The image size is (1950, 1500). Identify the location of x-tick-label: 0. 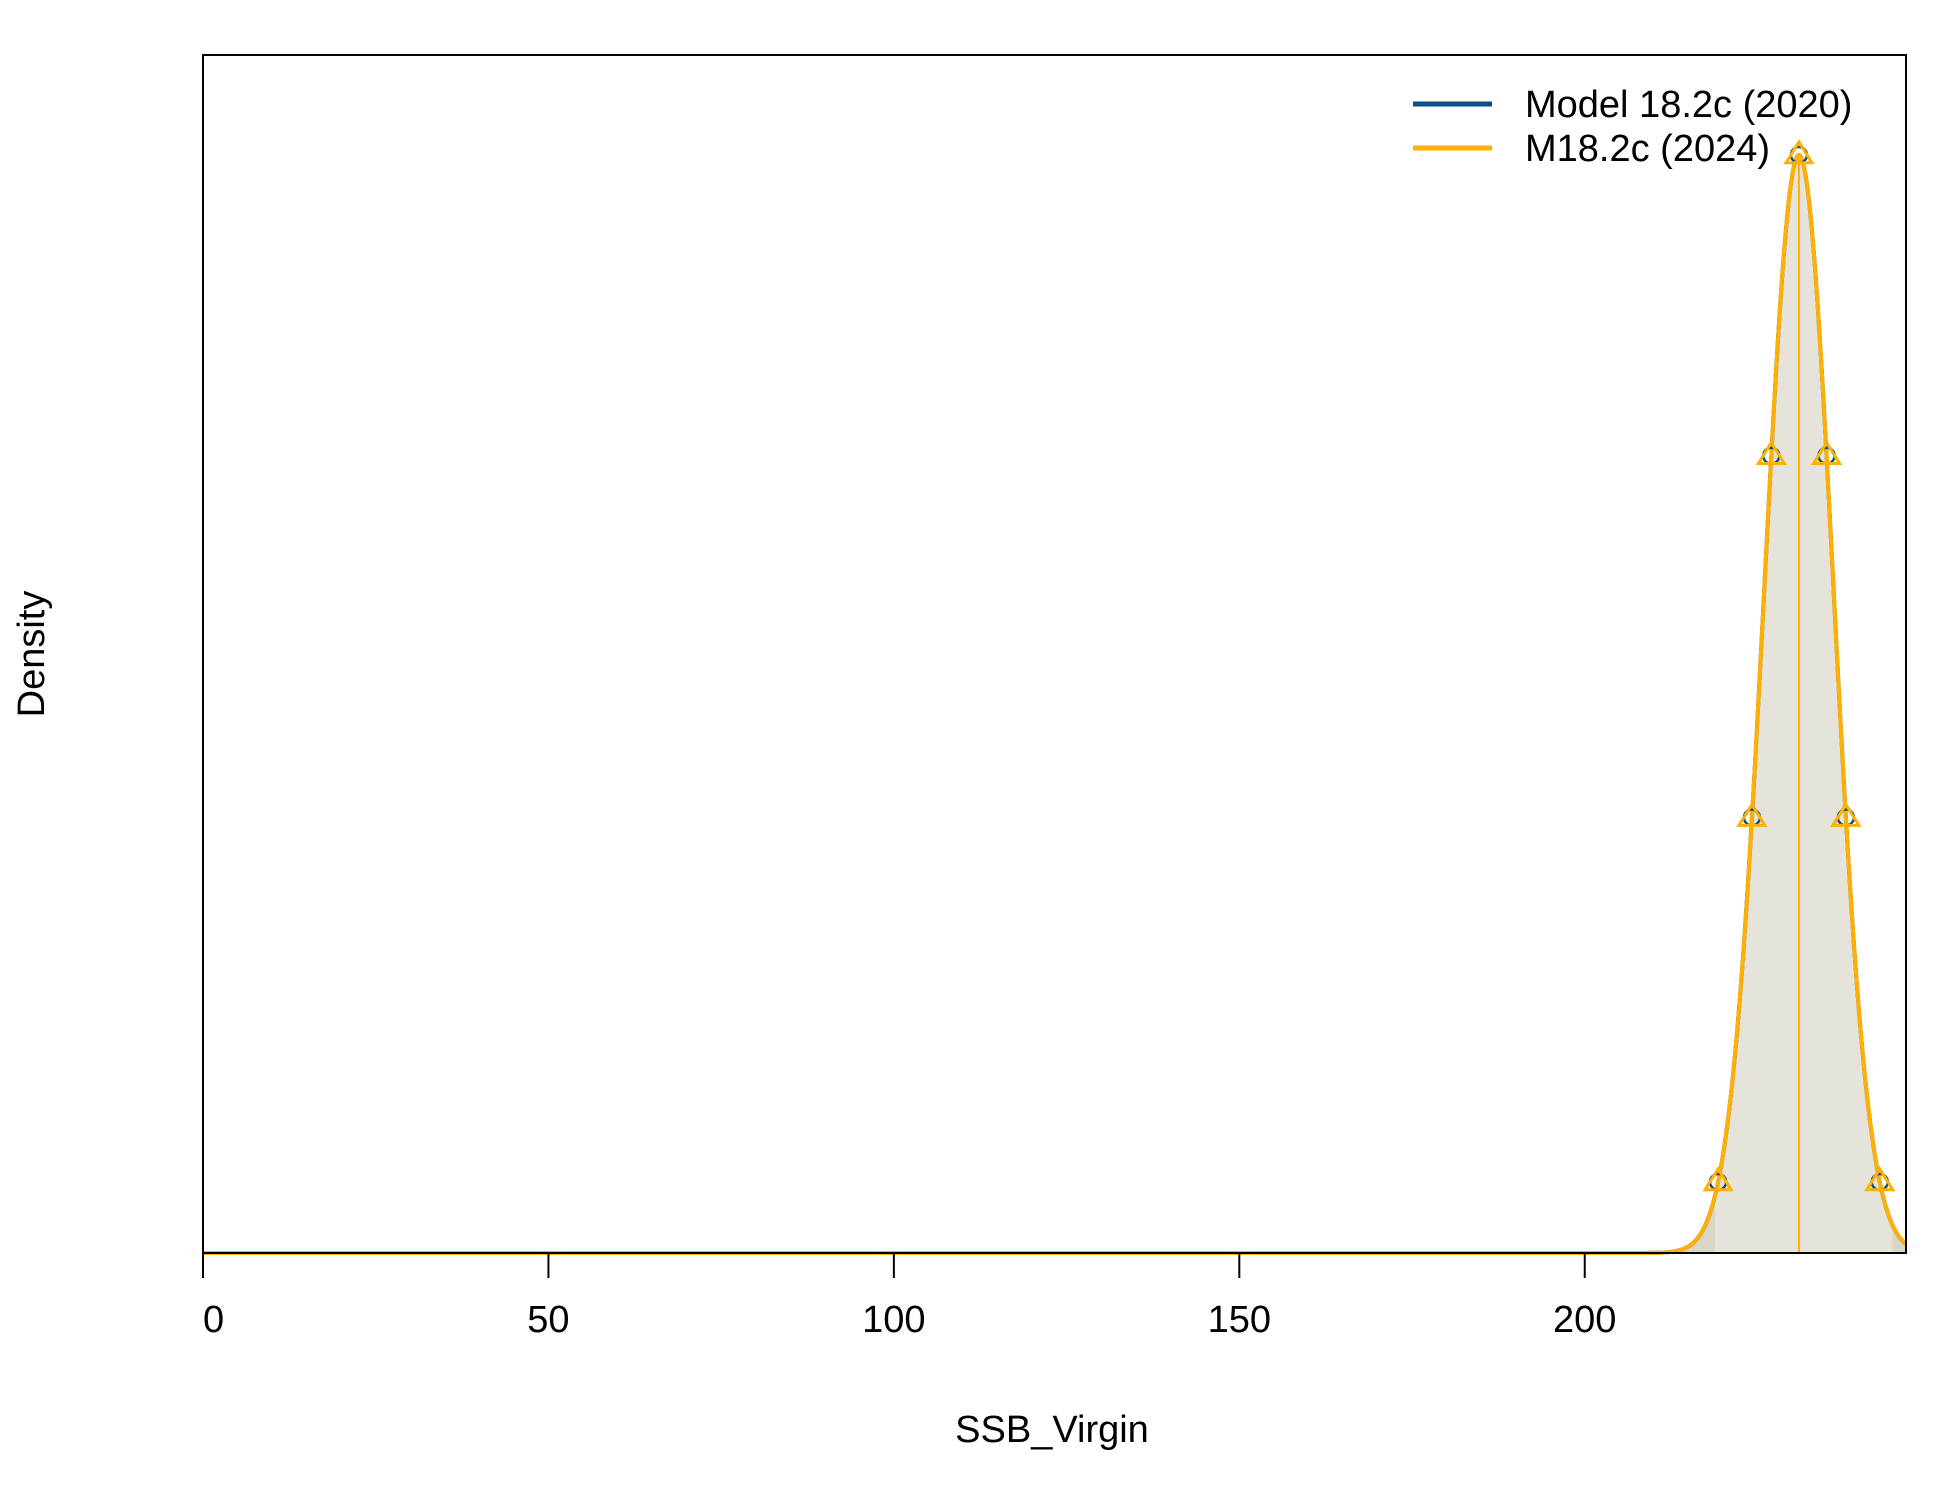
(213, 1320).